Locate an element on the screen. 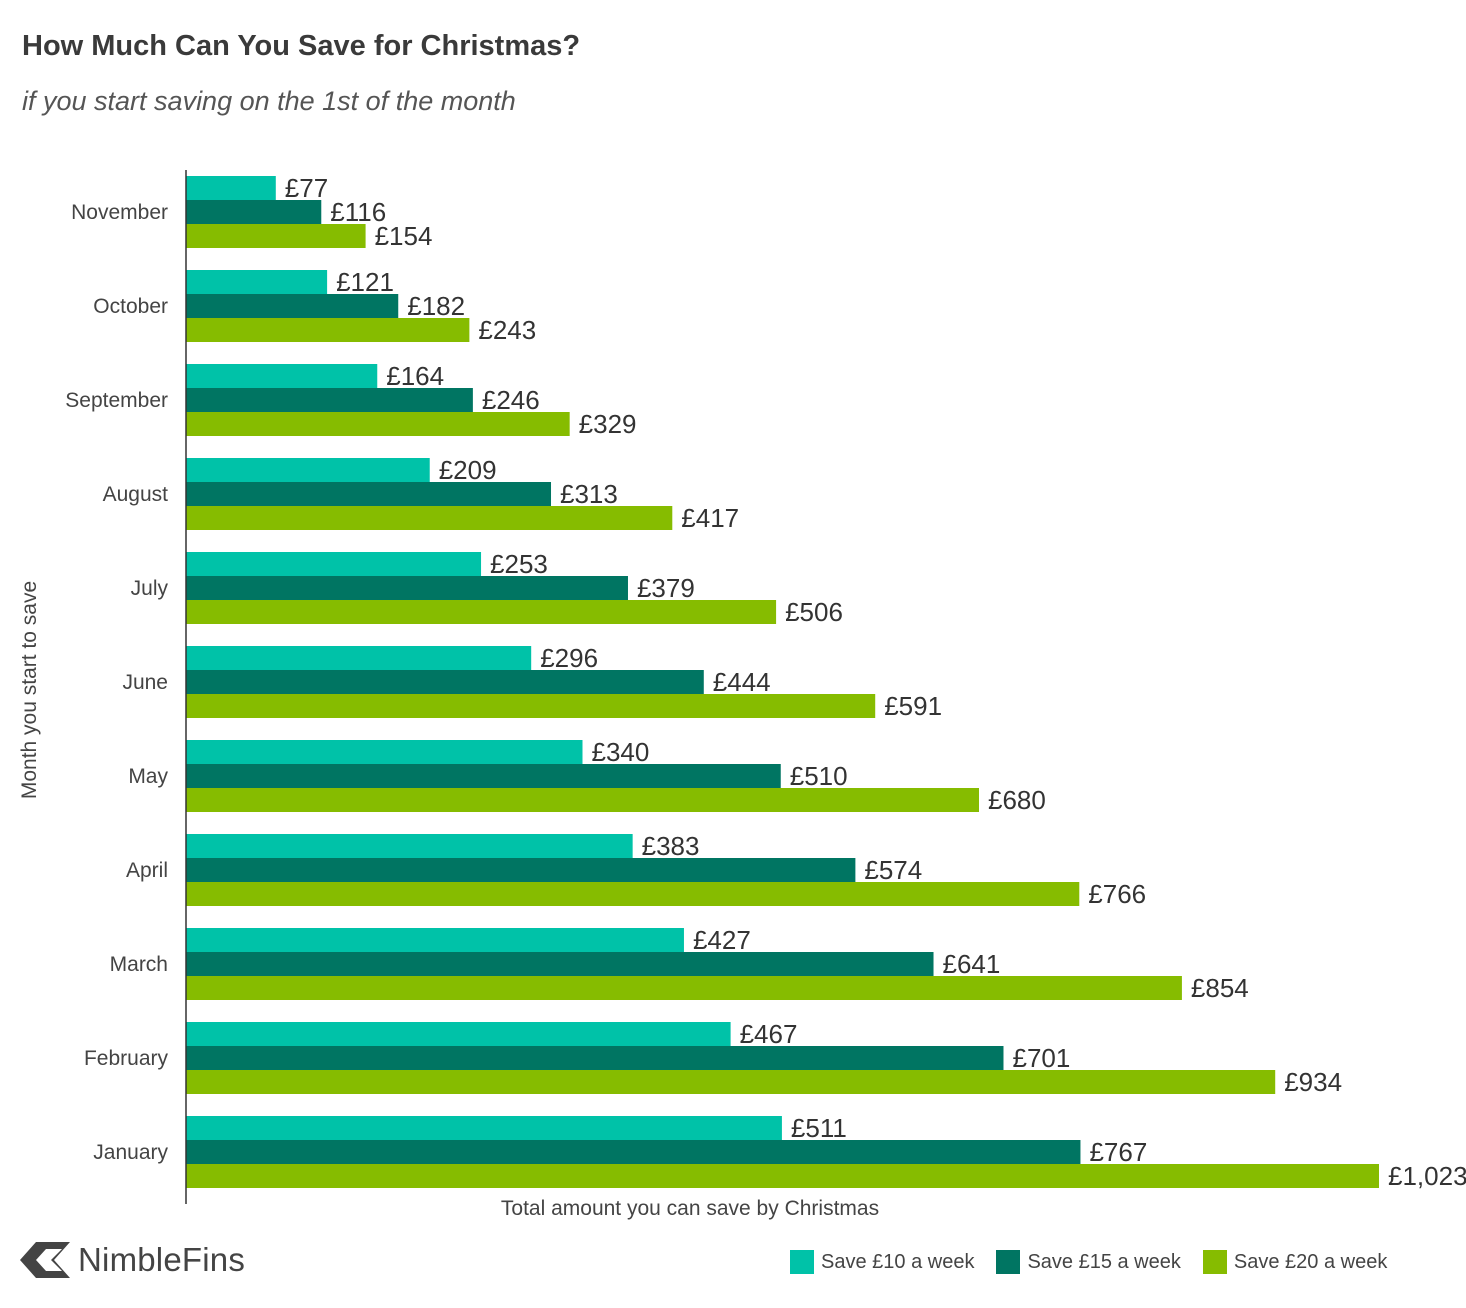 Image resolution: width=1466 pixels, height=1308 pixels. data-label-march-series-2: £641 is located at coordinates (972, 964).